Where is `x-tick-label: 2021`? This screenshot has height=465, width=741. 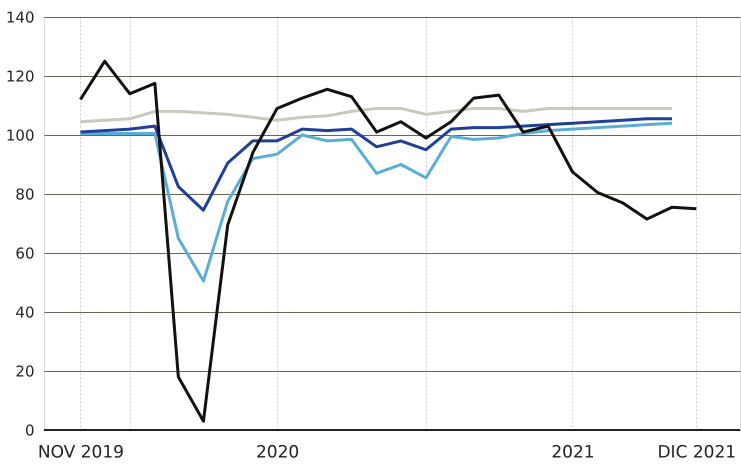
x-tick-label: 2021 is located at coordinates (573, 452).